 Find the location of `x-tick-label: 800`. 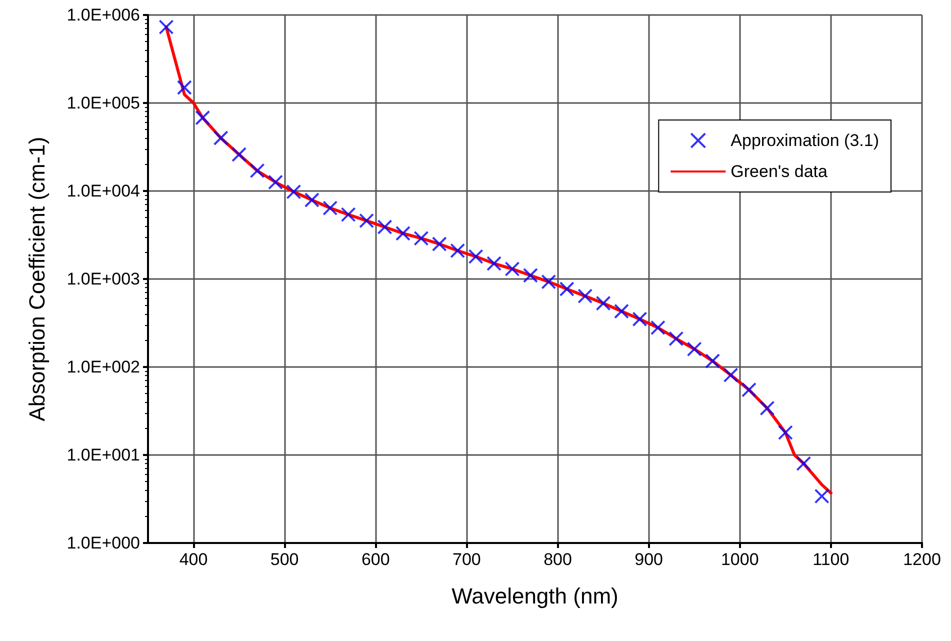

x-tick-label: 800 is located at coordinates (558, 559).